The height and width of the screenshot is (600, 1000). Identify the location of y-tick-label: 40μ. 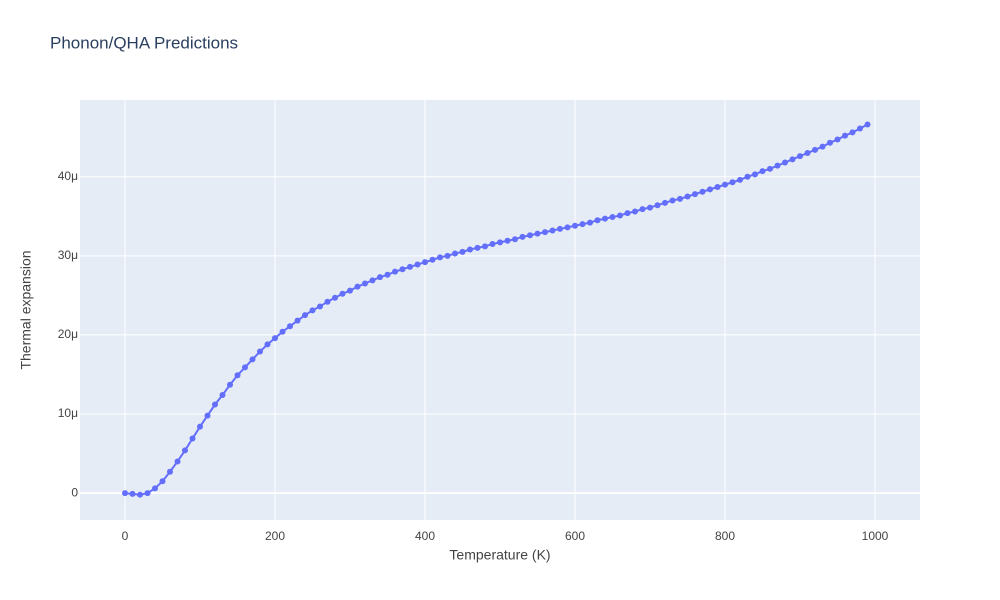
(68, 176).